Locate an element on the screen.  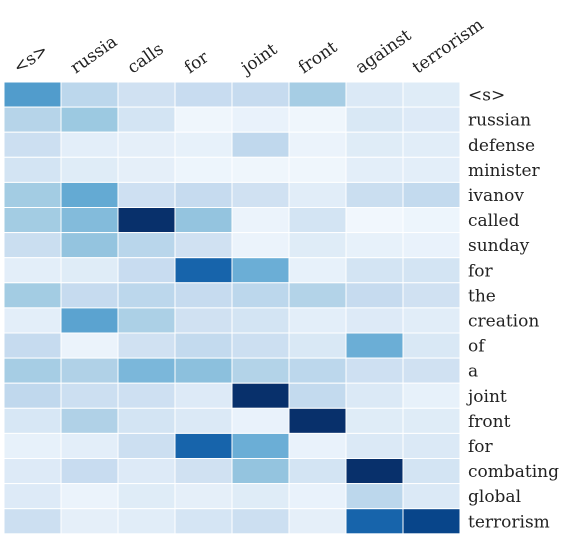
x-tick-label: terrorism is located at coordinates (448, 46).